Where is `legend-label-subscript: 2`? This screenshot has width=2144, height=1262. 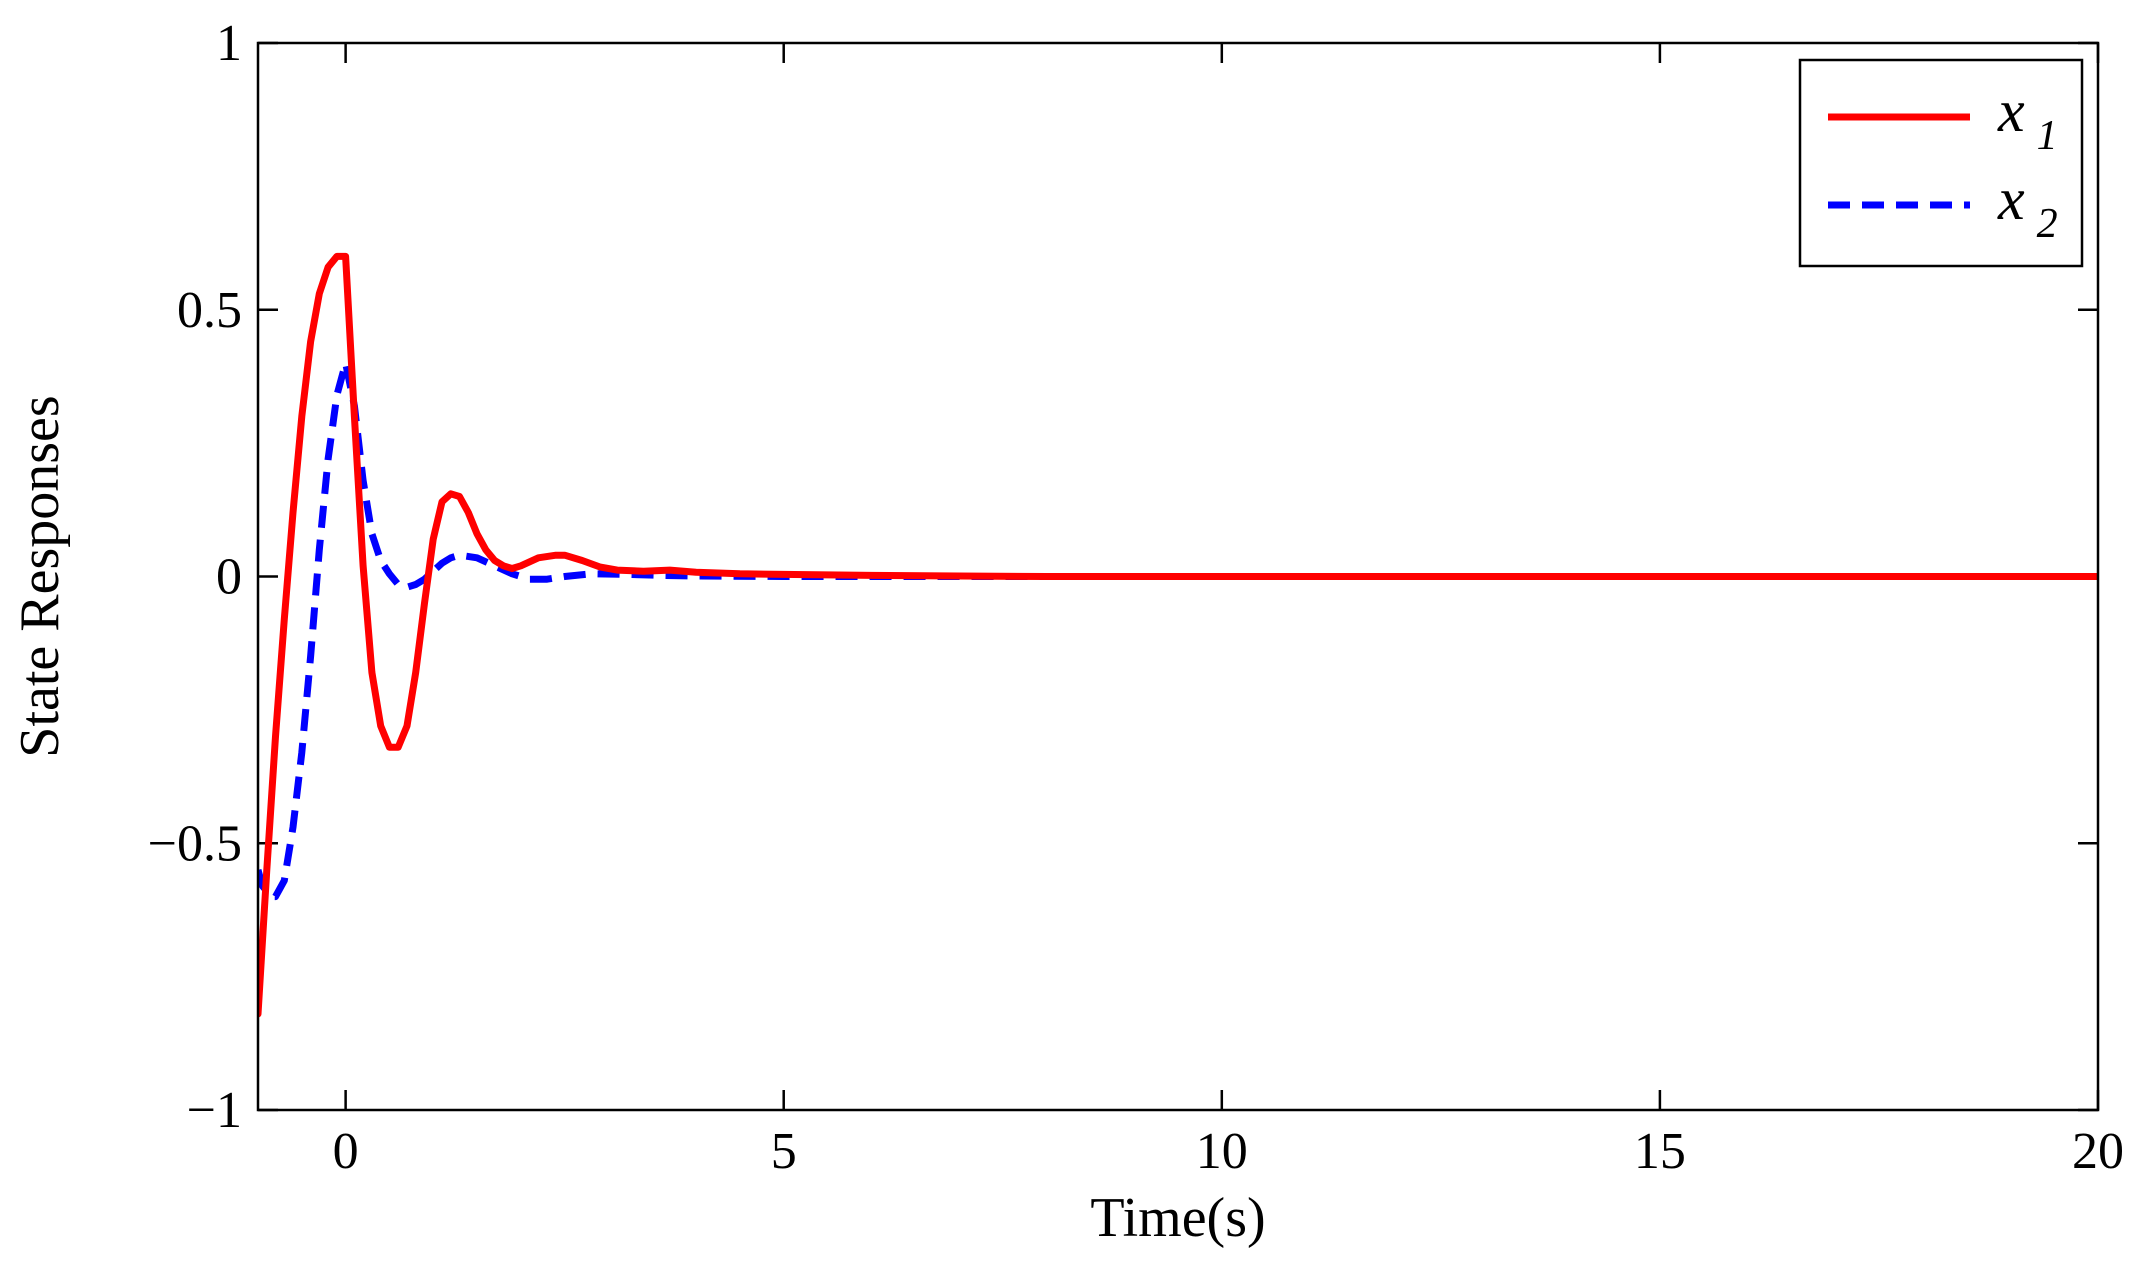 legend-label-subscript: 2 is located at coordinates (2047, 224).